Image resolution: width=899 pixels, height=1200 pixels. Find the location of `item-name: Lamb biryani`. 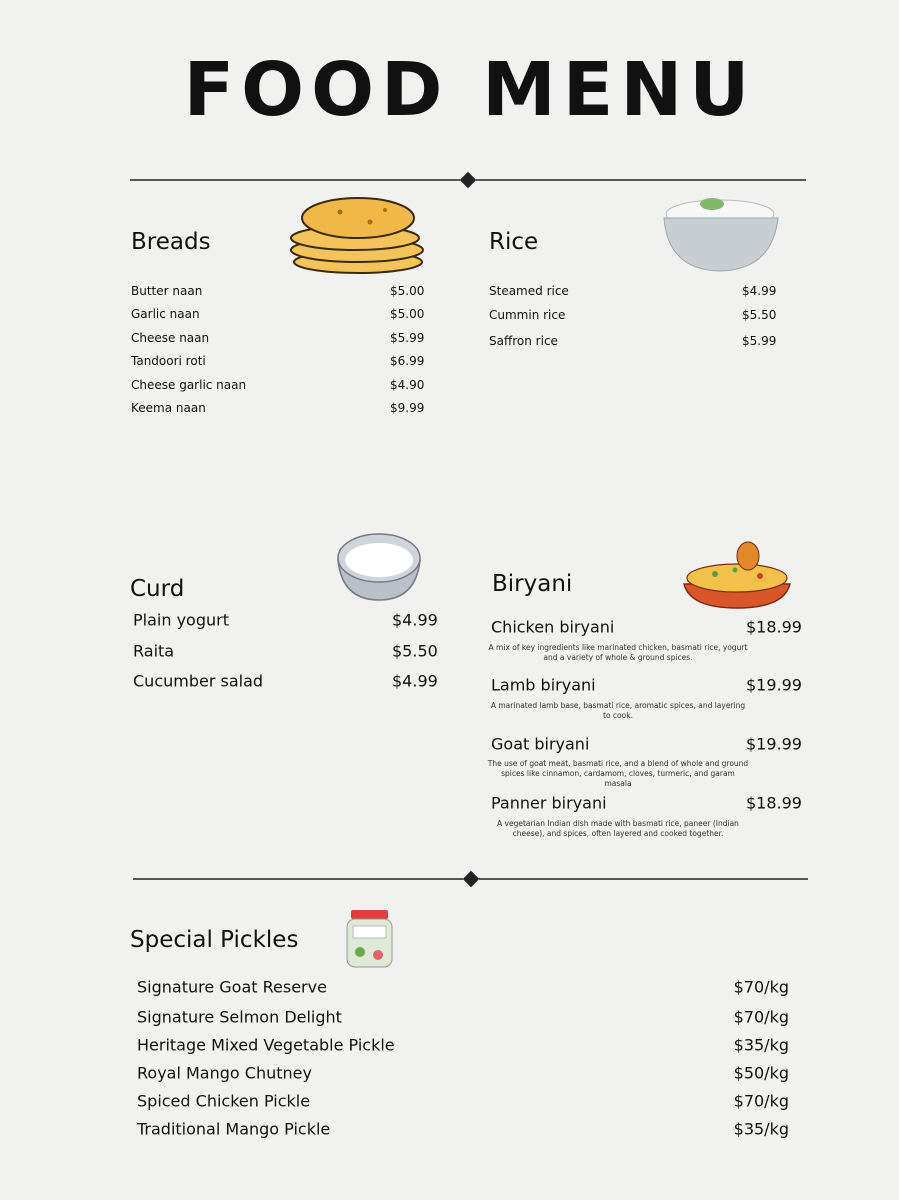

item-name: Lamb biryani is located at coordinates (543, 685).